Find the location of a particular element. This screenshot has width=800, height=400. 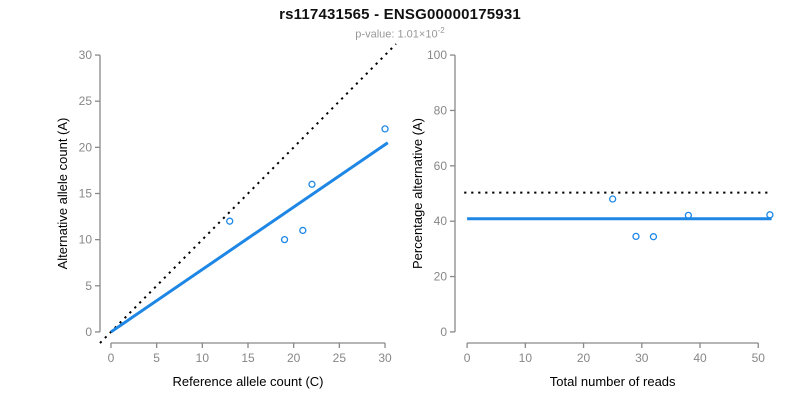

x-tick-label: 25 is located at coordinates (340, 358).